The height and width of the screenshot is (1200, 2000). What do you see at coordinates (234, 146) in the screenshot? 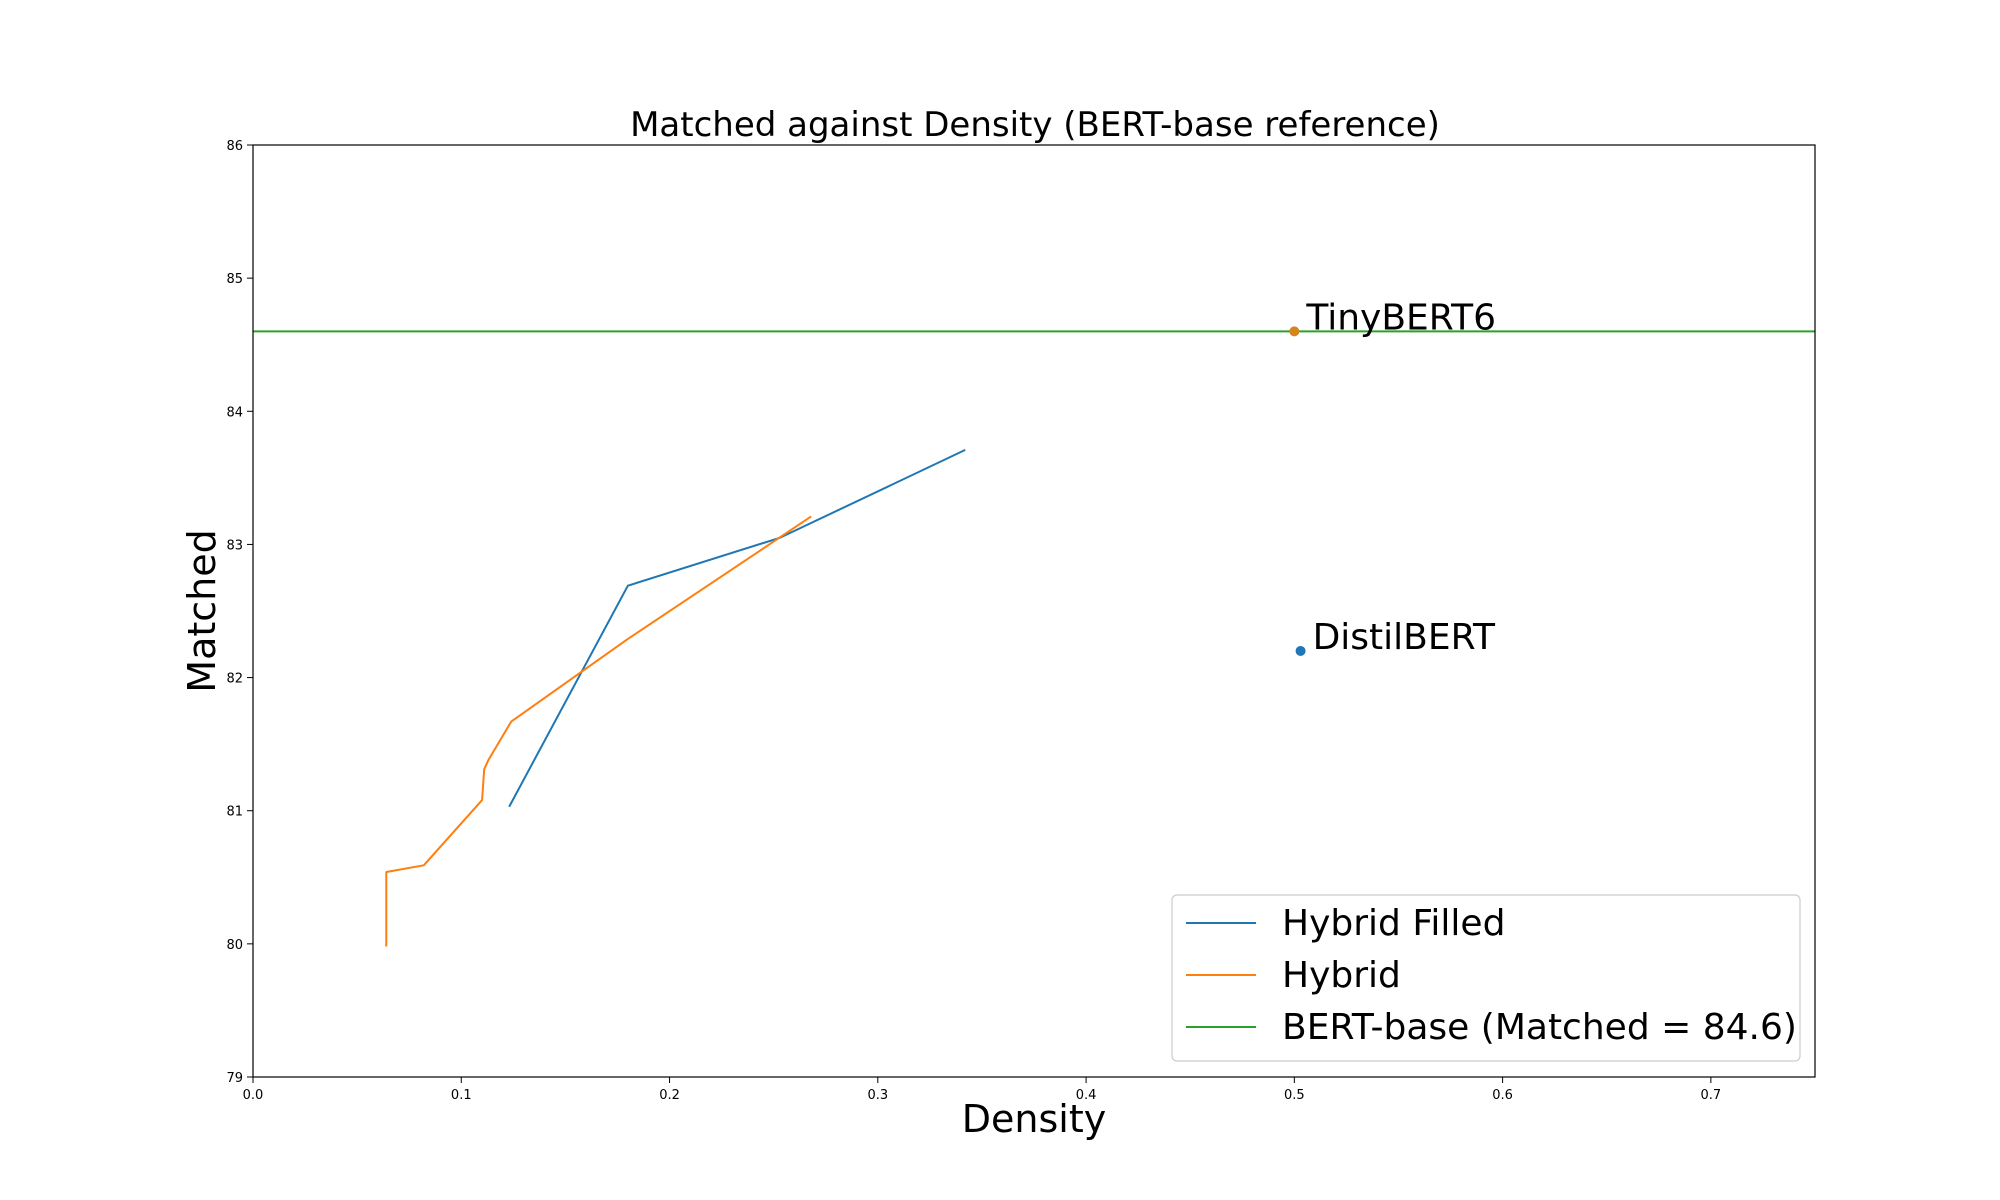
I see `y-tick-label: 86` at bounding box center [234, 146].